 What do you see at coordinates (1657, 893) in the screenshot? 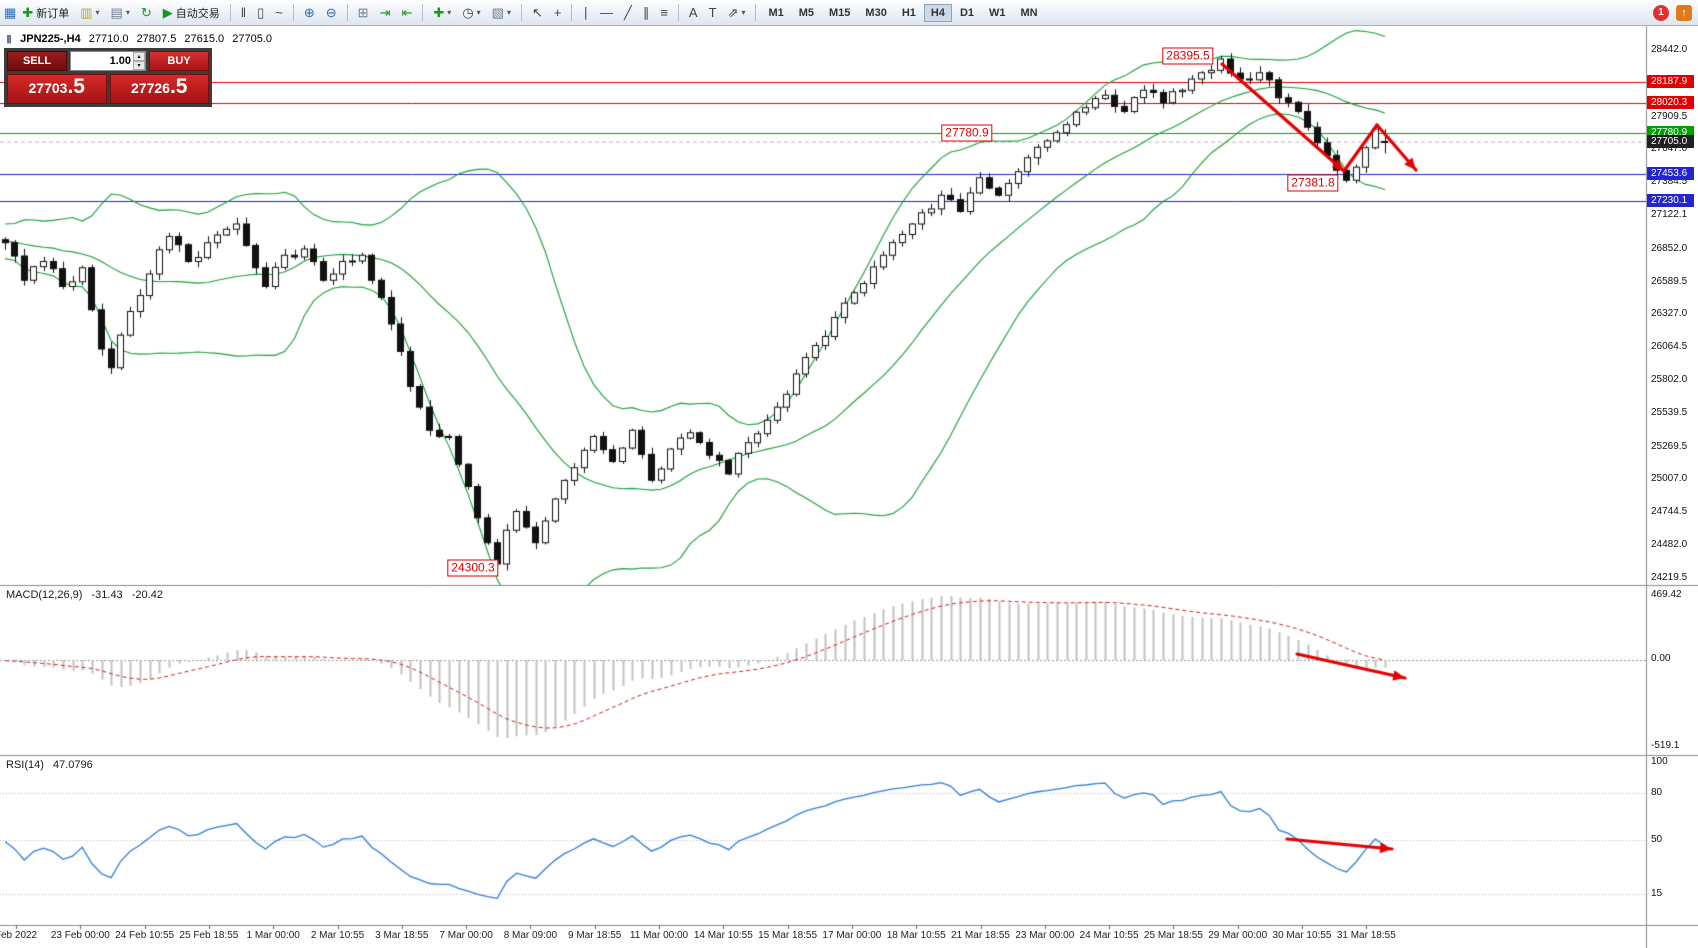
I see `rsi-axis-label: 15` at bounding box center [1657, 893].